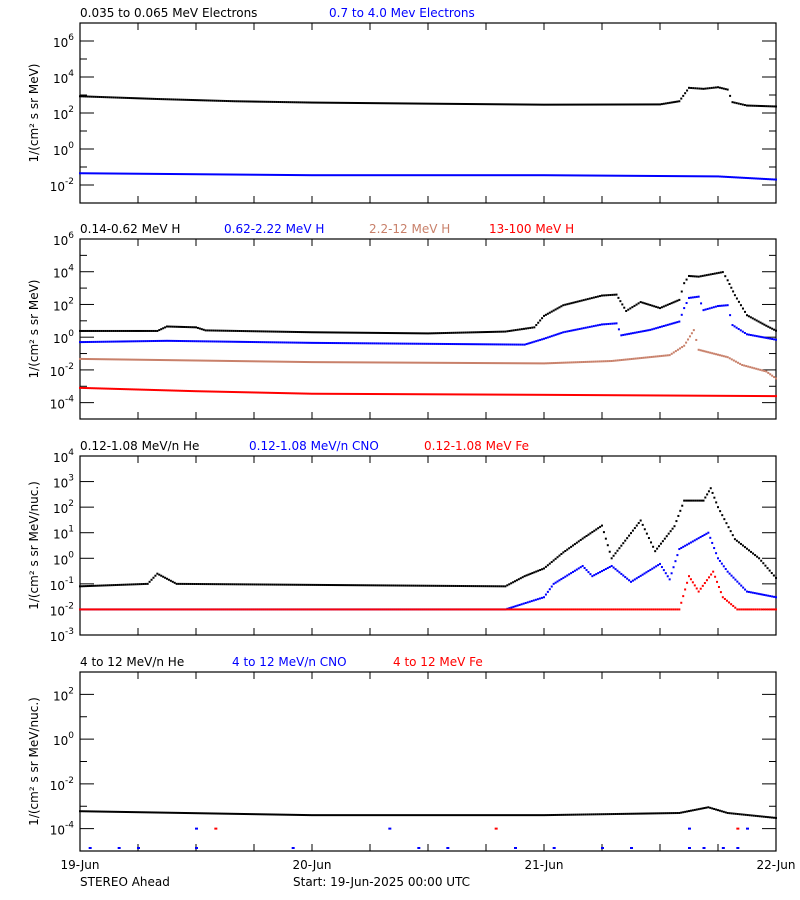 The height and width of the screenshot is (900, 800). Describe the element at coordinates (63, 77) in the screenshot. I see `y-tick-label: 10⁴` at that location.